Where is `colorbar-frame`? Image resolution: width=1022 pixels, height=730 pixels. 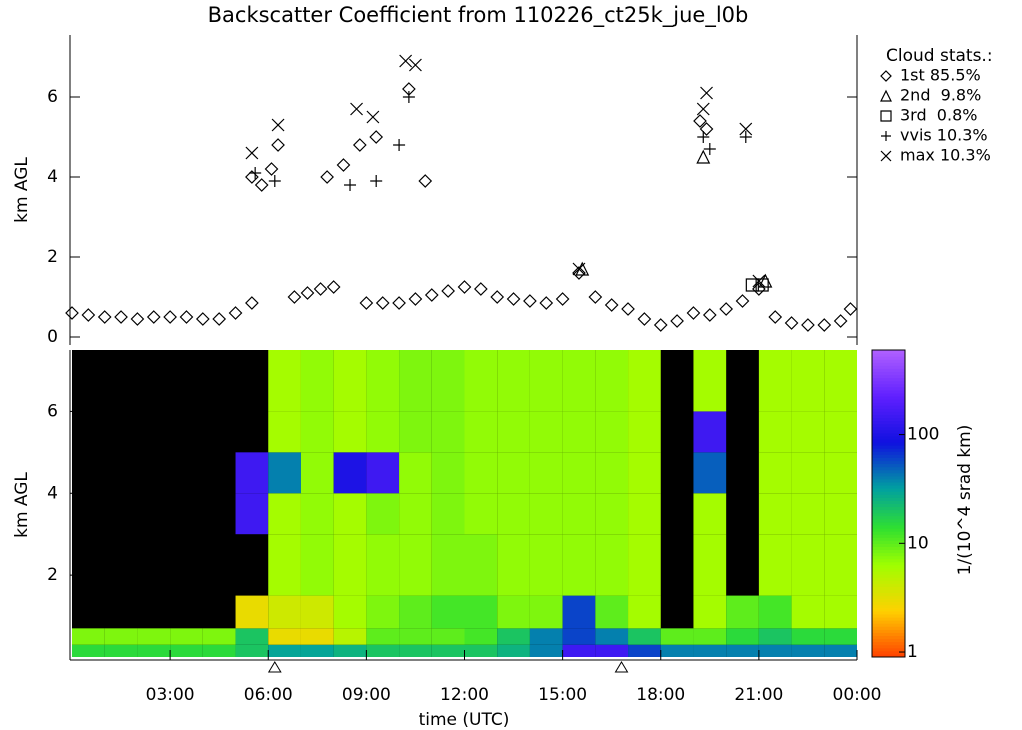
colorbar-frame is located at coordinates (888, 503).